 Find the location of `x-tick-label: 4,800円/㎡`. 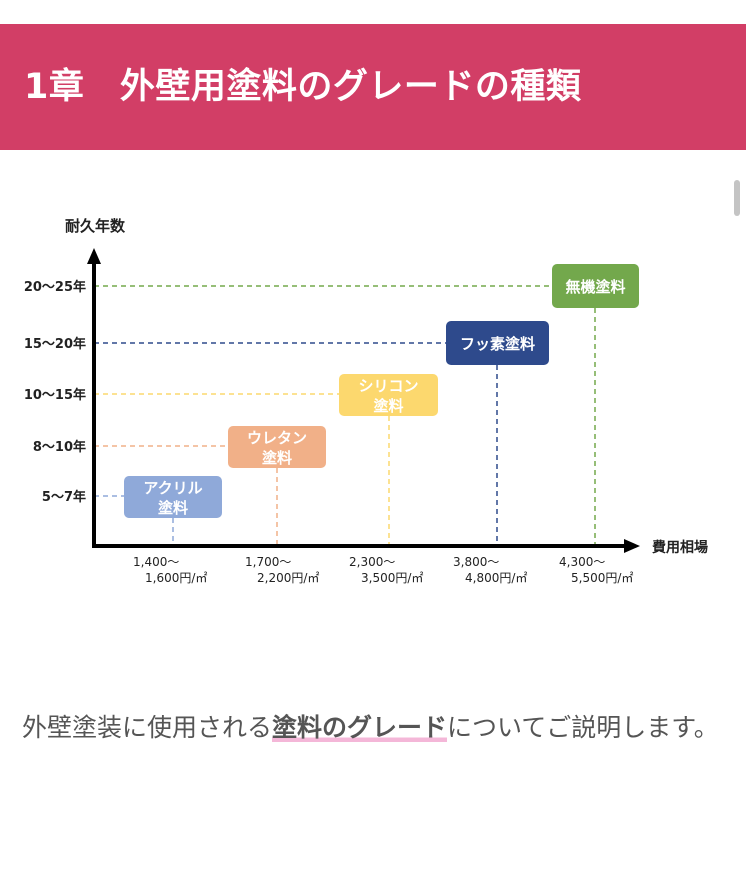

x-tick-label: 4,800円/㎡ is located at coordinates (496, 578).